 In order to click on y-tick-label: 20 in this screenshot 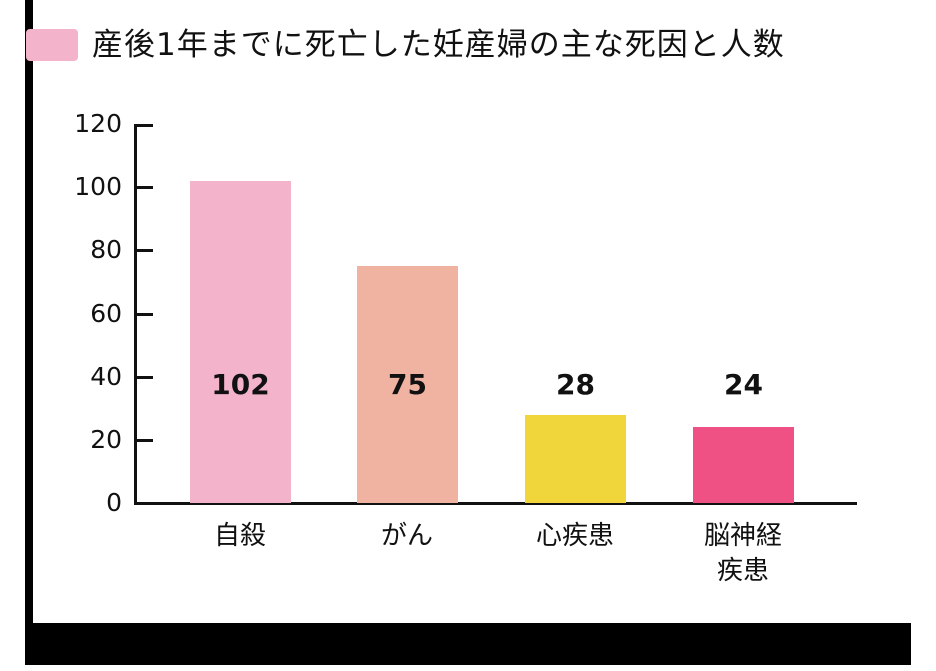, I will do `click(106, 439)`.